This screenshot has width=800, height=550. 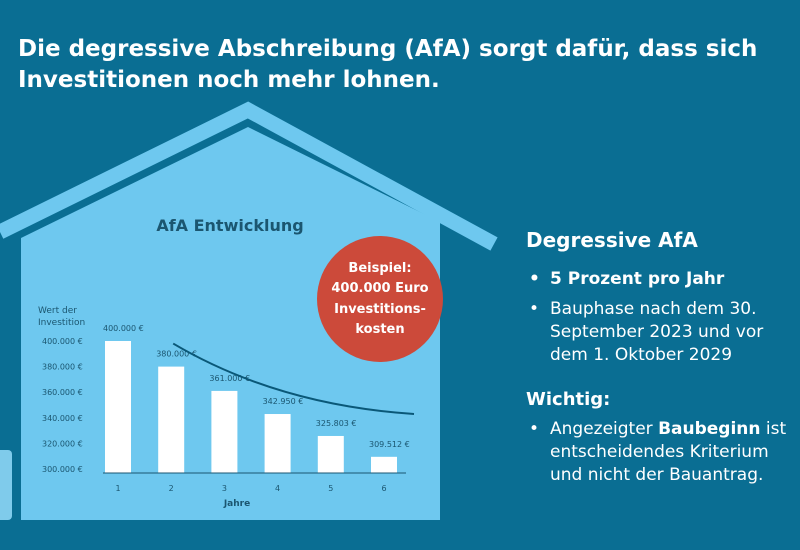 I want to click on important-text-post: ist, so click(x=773, y=429).